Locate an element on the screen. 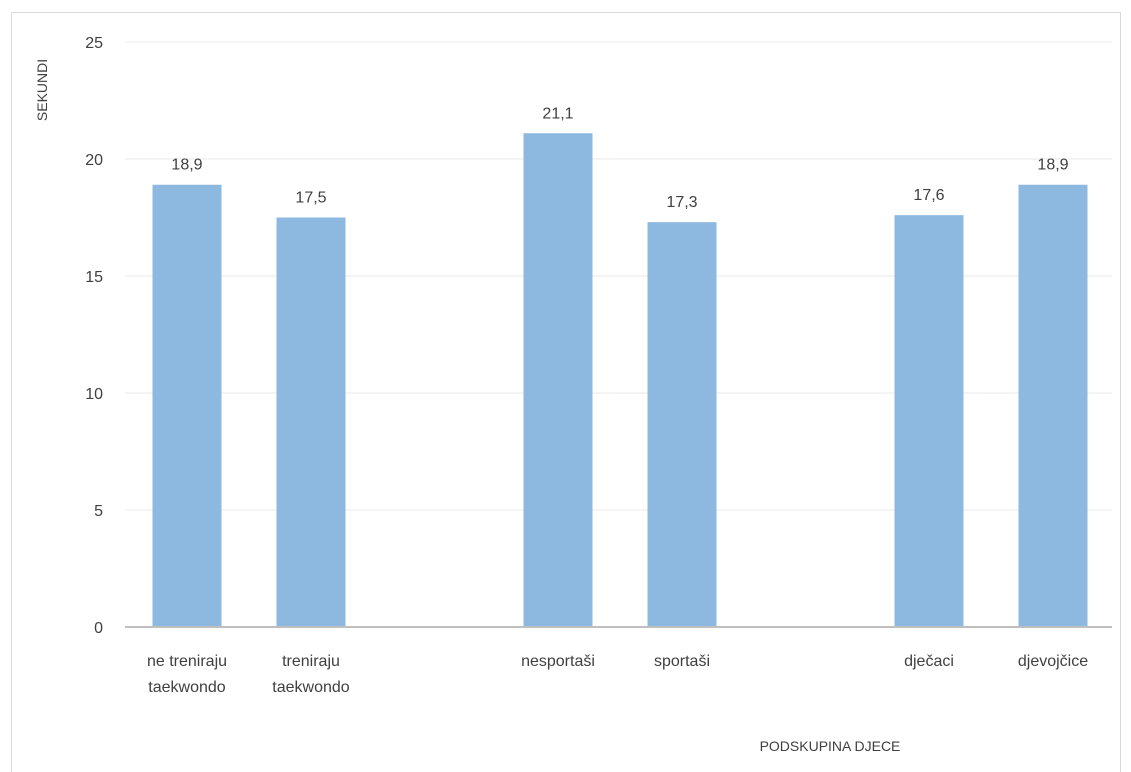 This screenshot has height=772, width=1131. data-label: 17,6 is located at coordinates (928, 195).